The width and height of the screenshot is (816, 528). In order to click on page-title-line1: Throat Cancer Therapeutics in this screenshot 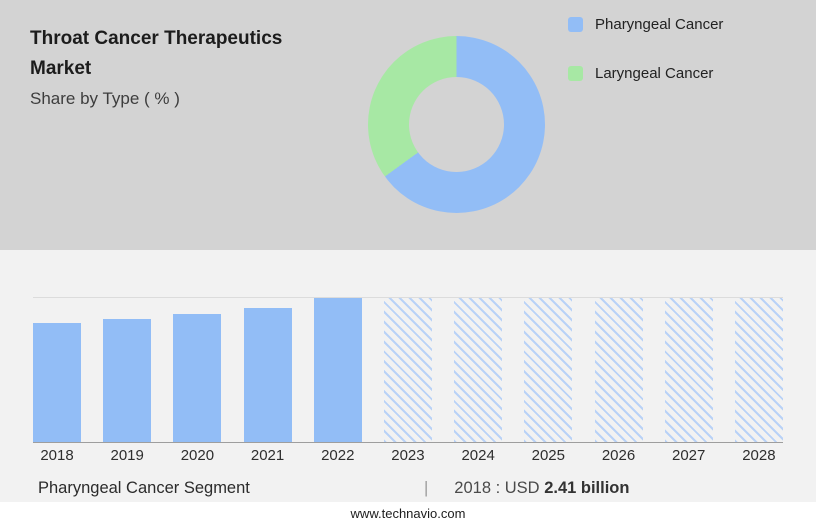, I will do `click(156, 38)`.